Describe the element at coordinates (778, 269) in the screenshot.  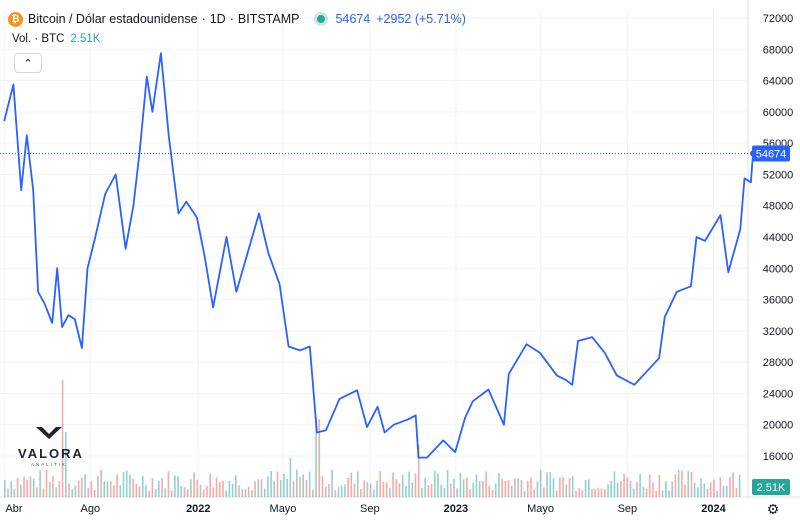
I see `y-tick-label: 40000` at that location.